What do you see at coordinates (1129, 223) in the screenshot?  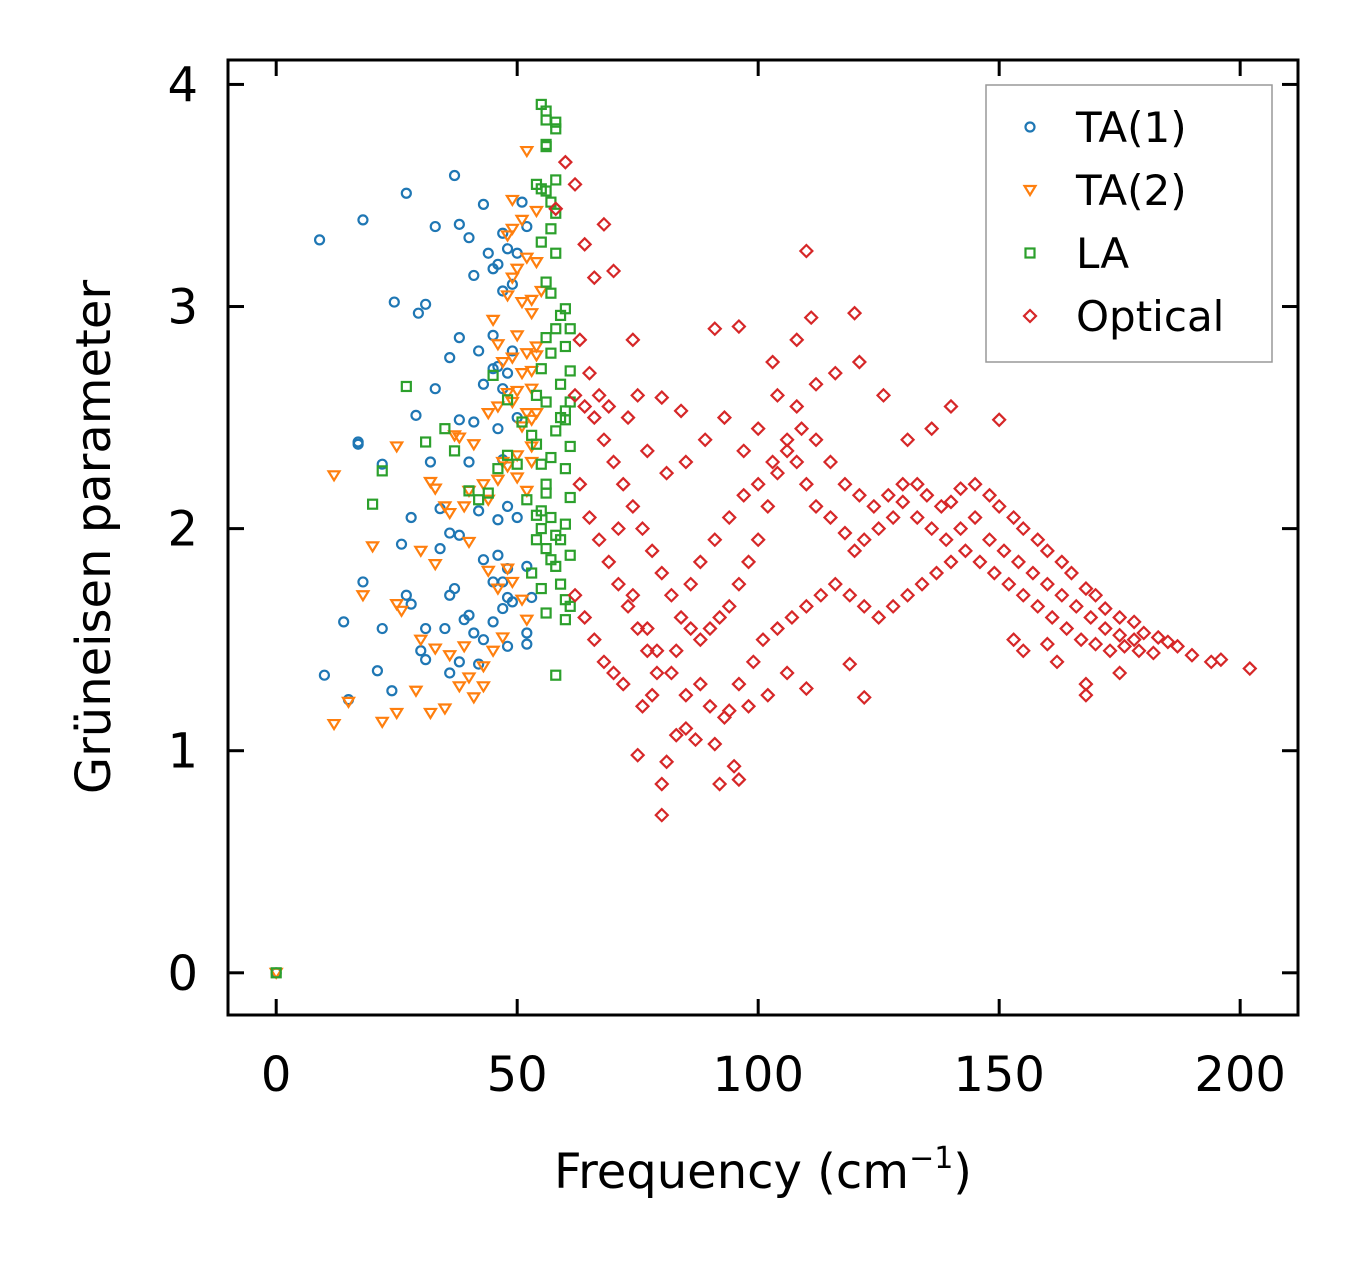 I see `legend: TA(1) TA(2) LA Optical` at bounding box center [1129, 223].